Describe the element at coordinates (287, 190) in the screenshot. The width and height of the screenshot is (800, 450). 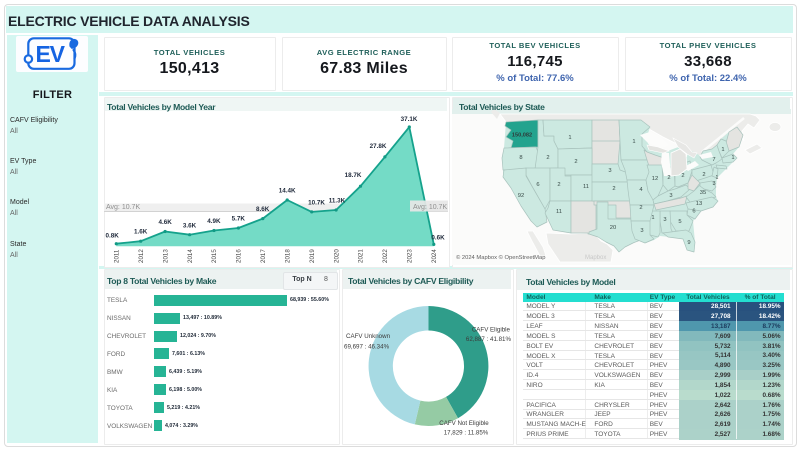
I see `svg-text: 14.4K` at that location.